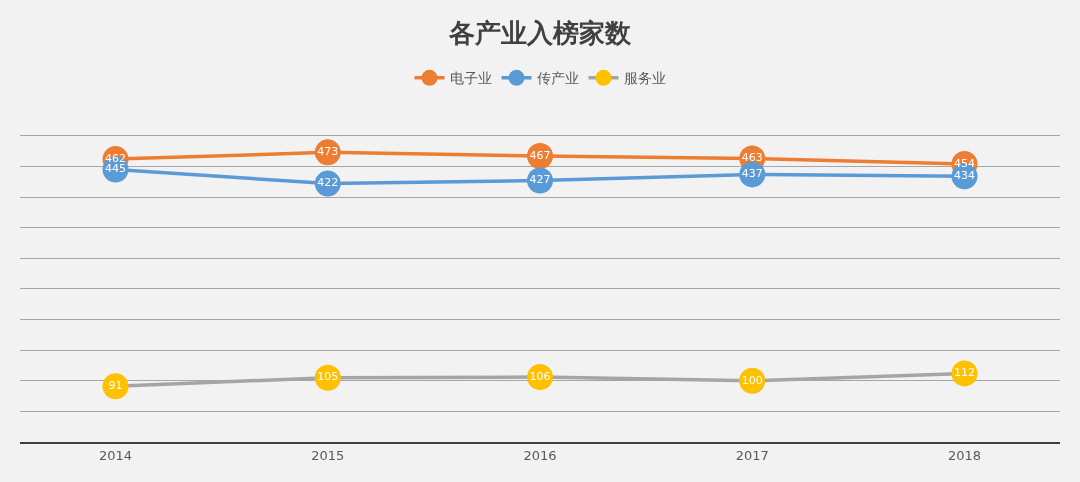 This screenshot has height=482, width=1080. What do you see at coordinates (752, 158) in the screenshot?
I see `data-label: 463` at bounding box center [752, 158].